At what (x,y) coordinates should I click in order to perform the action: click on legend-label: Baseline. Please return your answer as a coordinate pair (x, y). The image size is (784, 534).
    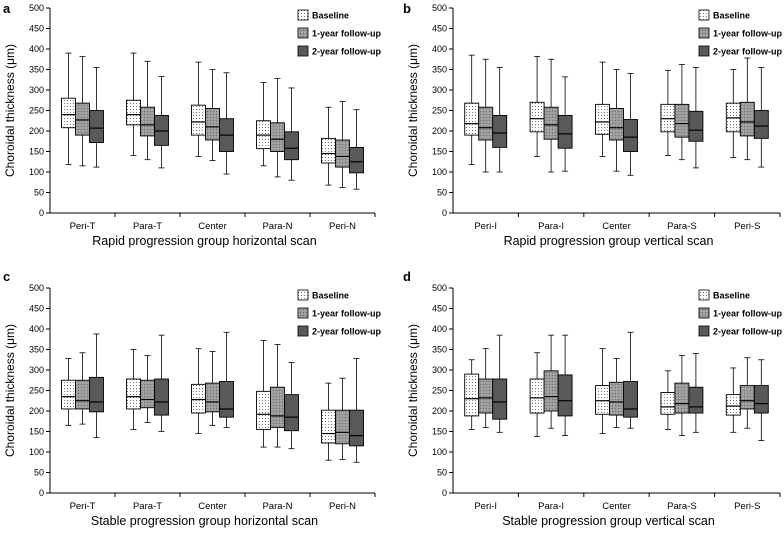
    Looking at the image, I should click on (330, 296).